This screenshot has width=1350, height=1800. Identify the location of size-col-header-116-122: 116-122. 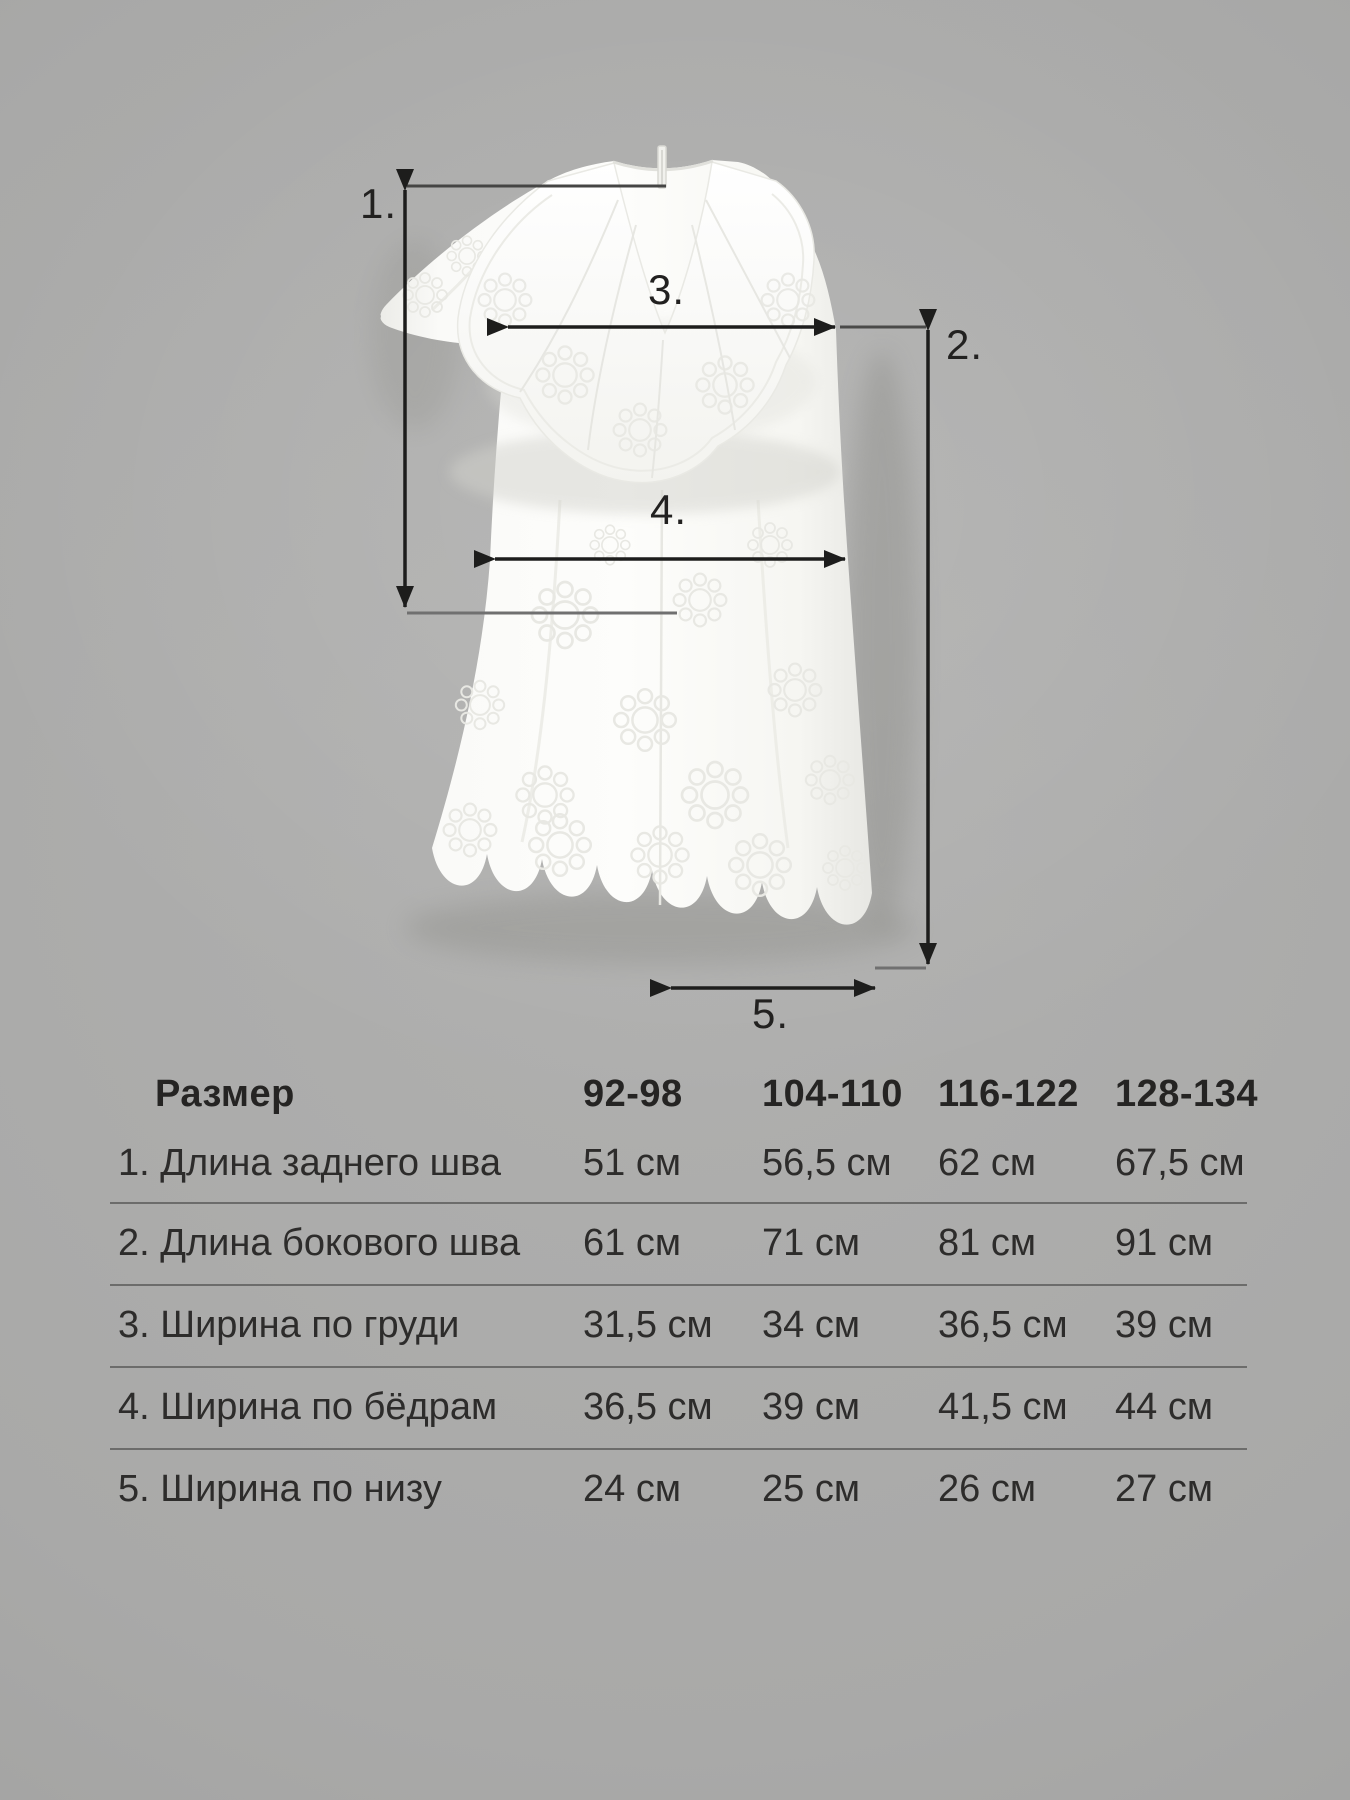
(1008, 1094).